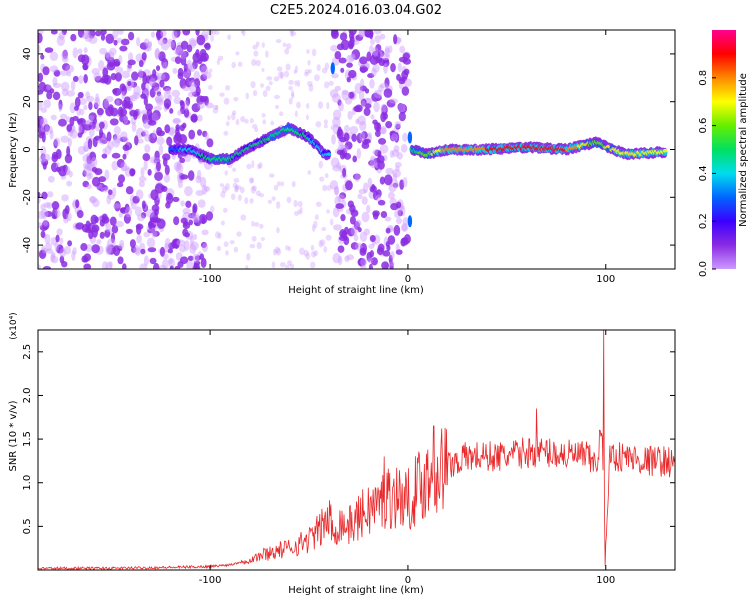  What do you see at coordinates (703, 126) in the screenshot?
I see `colorbar-tick-label: 0.6` at bounding box center [703, 126].